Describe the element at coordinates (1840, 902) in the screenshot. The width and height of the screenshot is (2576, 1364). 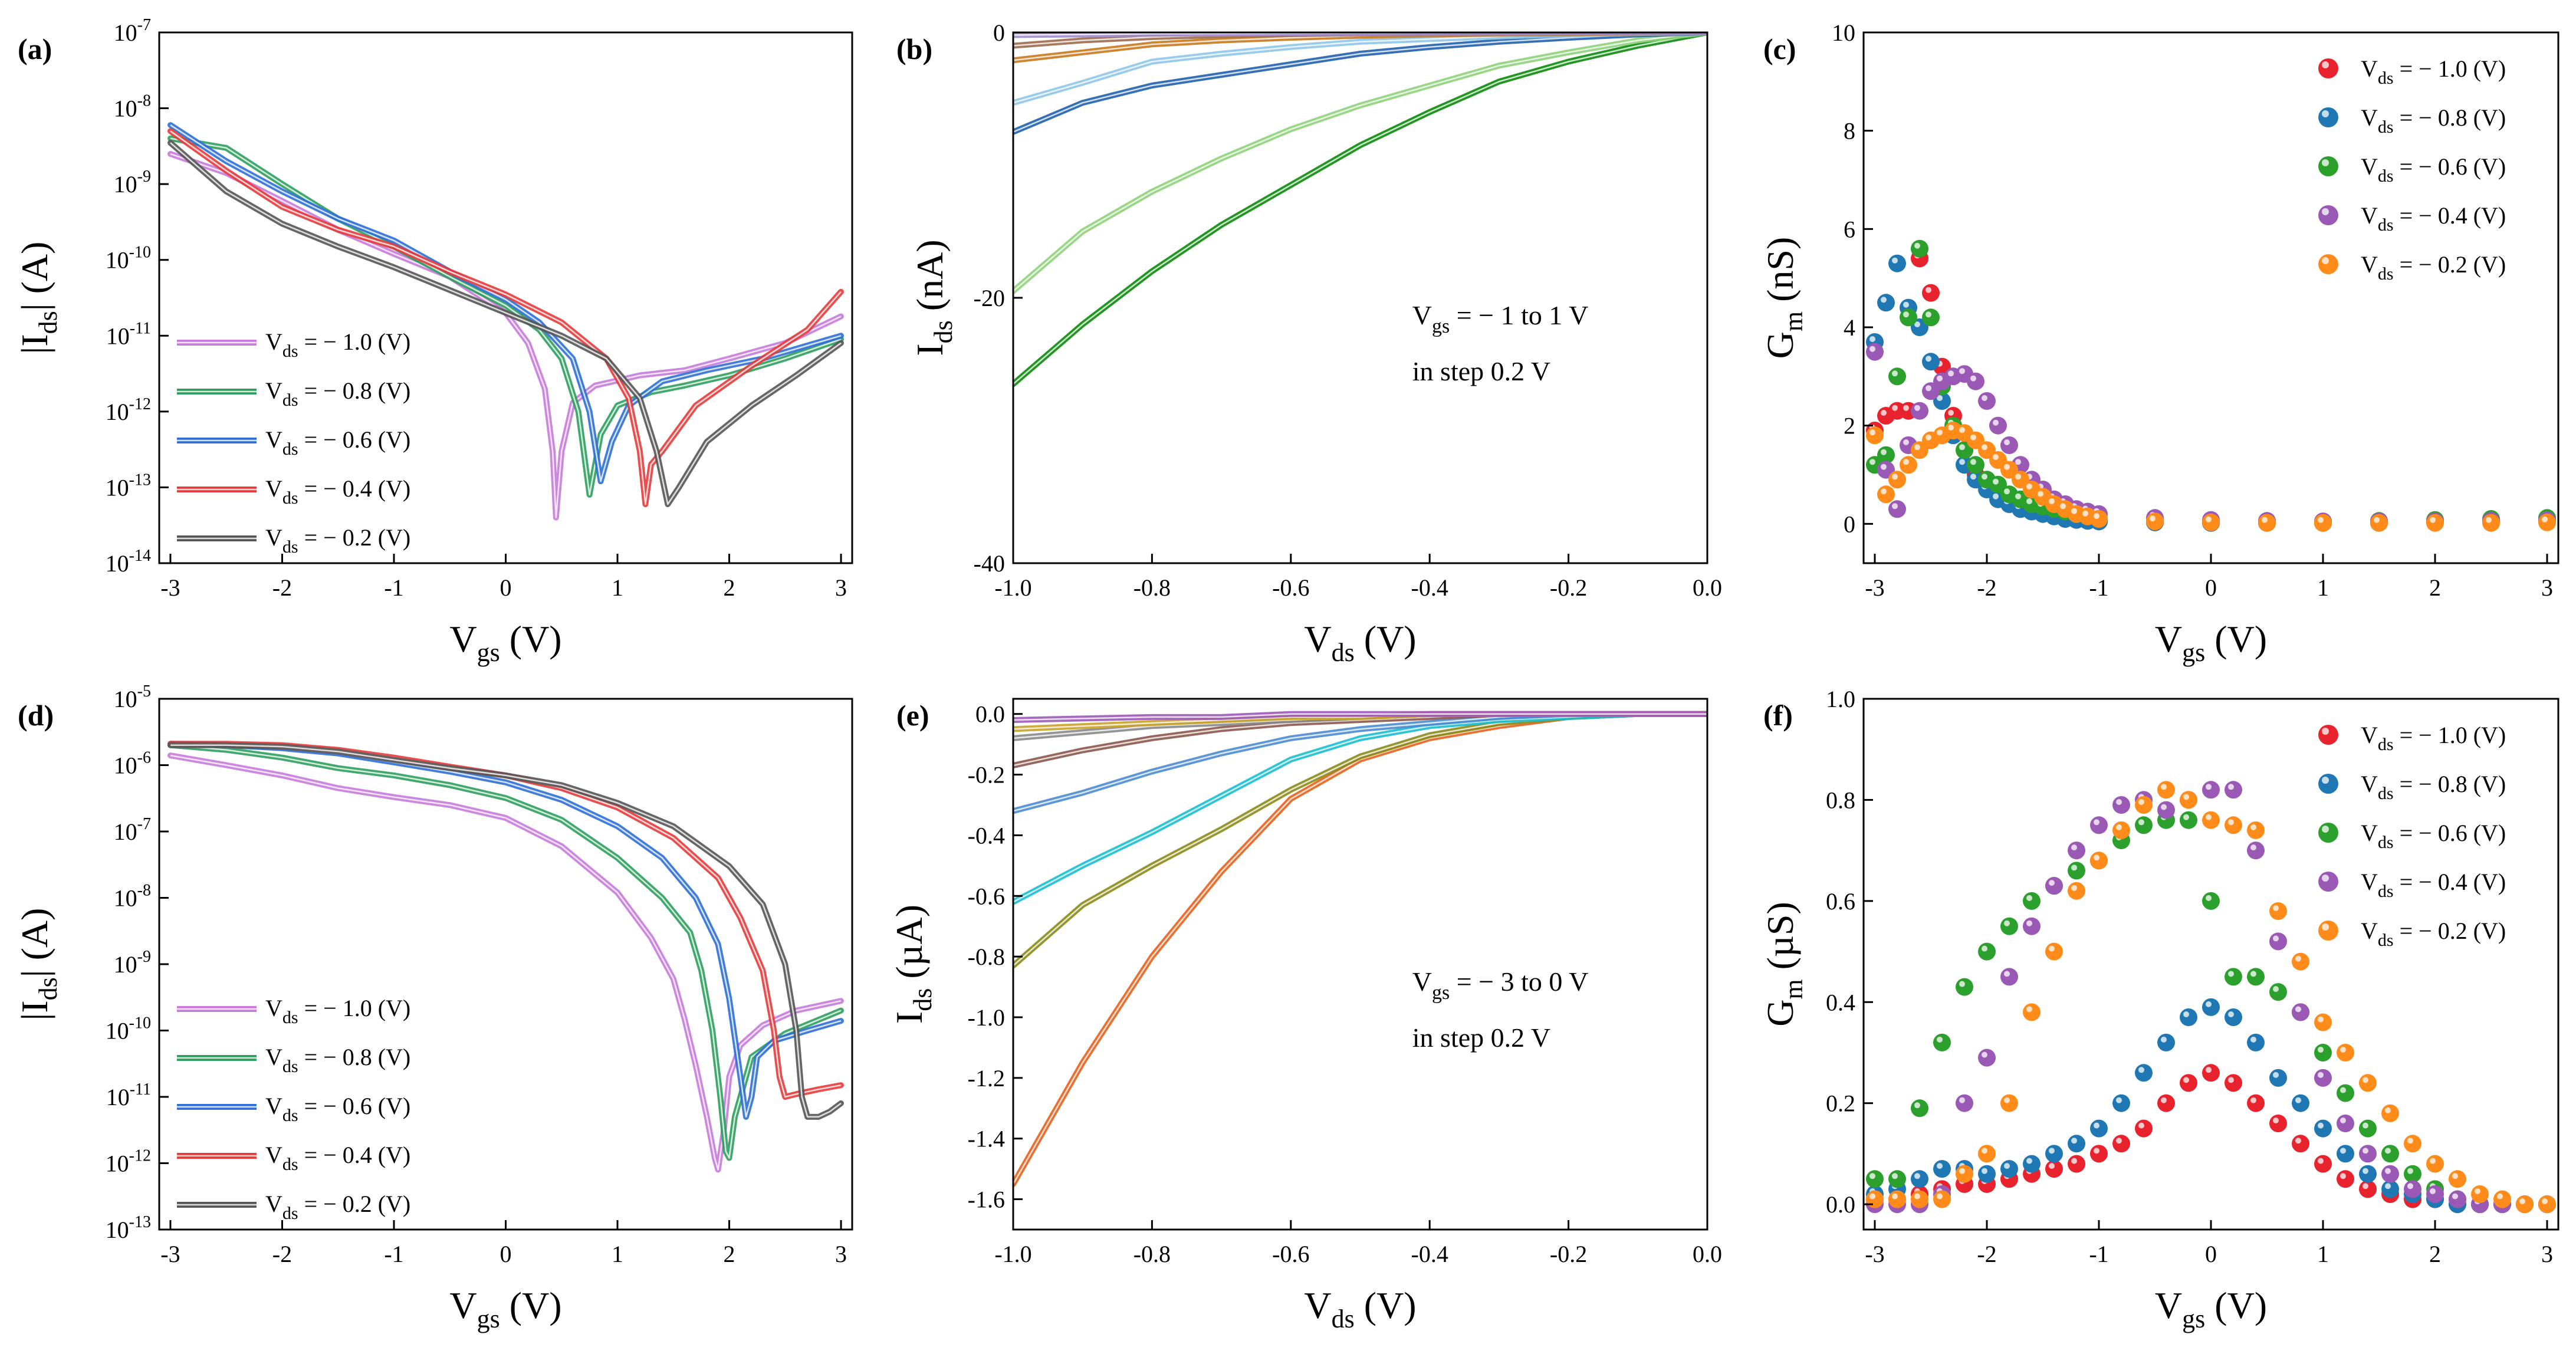
I see `y-tick-label: 0.6` at that location.